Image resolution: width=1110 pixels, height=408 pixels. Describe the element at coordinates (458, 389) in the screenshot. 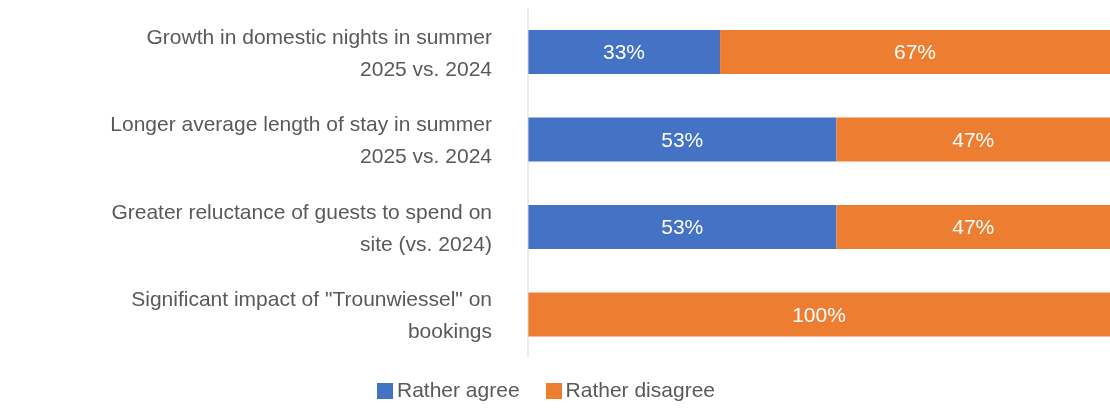

I see `legend-label: Rather agree` at that location.